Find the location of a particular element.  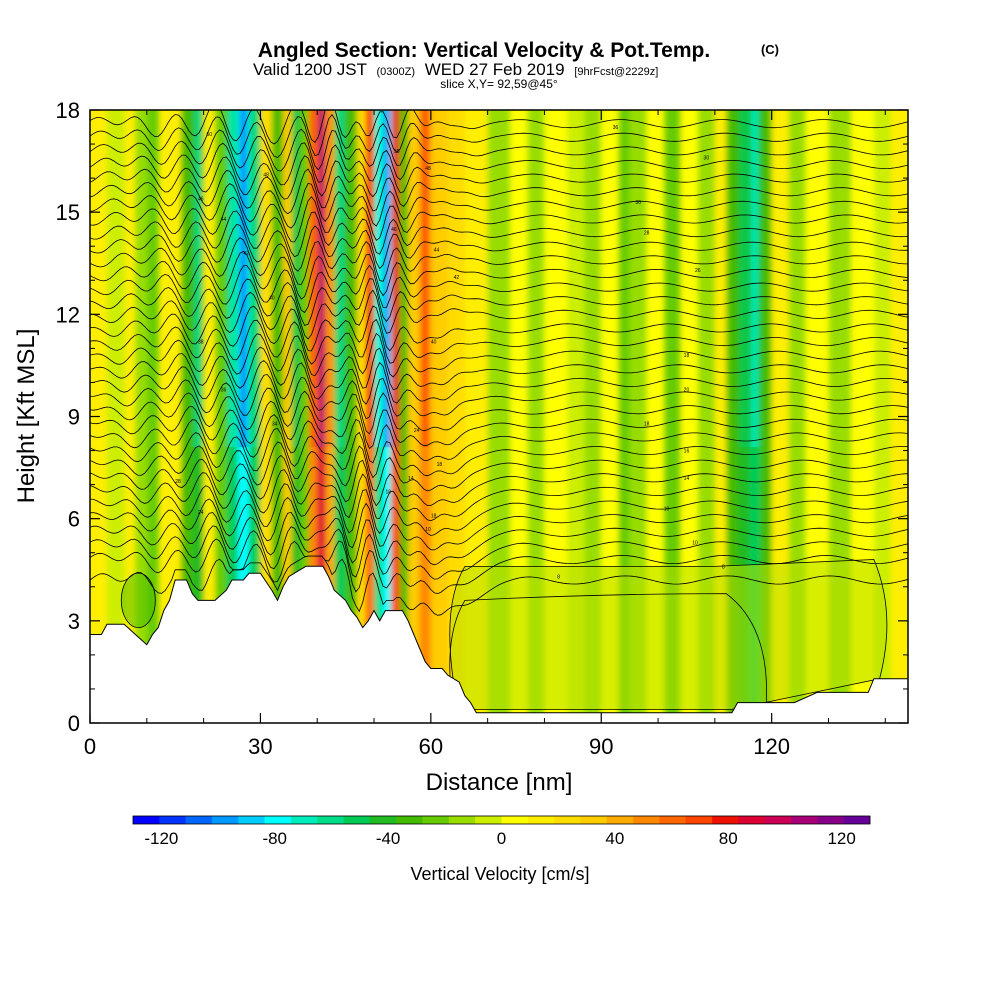

contour-label: 14 is located at coordinates (411, 479).